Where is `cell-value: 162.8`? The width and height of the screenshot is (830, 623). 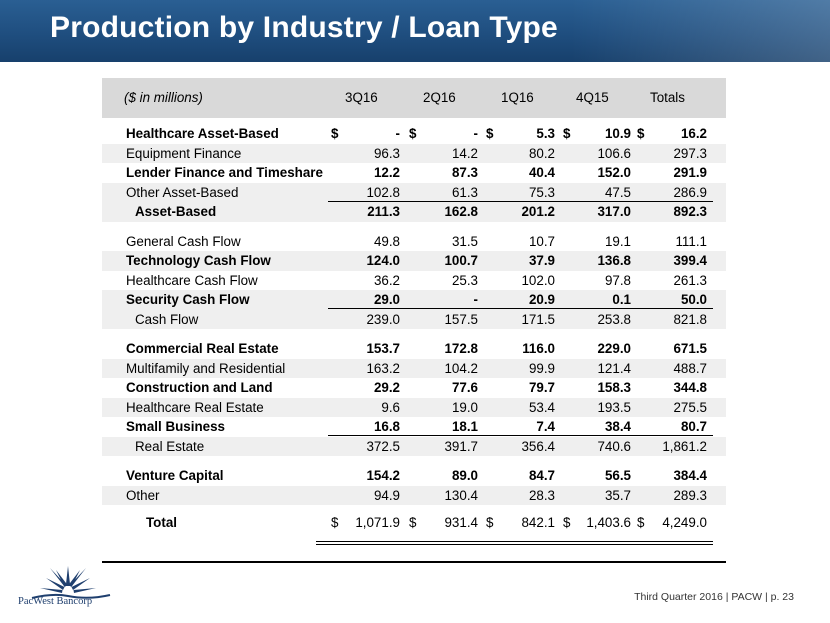
cell-value: 162.8 is located at coordinates (461, 211).